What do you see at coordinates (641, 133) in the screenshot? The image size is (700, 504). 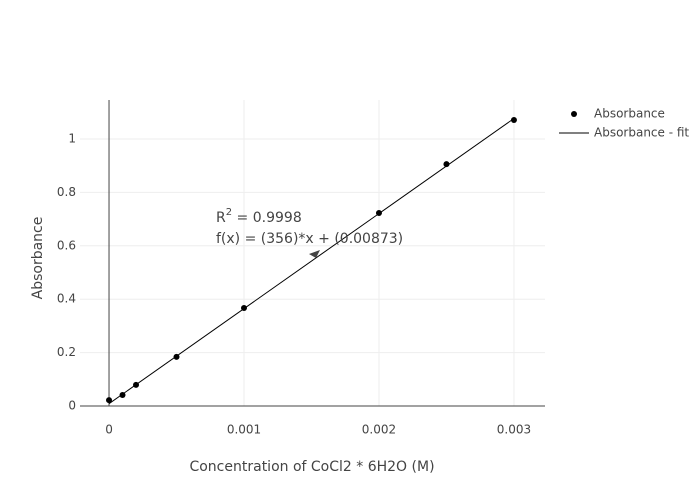 I see `legend-label: Absorbance - fit` at bounding box center [641, 133].